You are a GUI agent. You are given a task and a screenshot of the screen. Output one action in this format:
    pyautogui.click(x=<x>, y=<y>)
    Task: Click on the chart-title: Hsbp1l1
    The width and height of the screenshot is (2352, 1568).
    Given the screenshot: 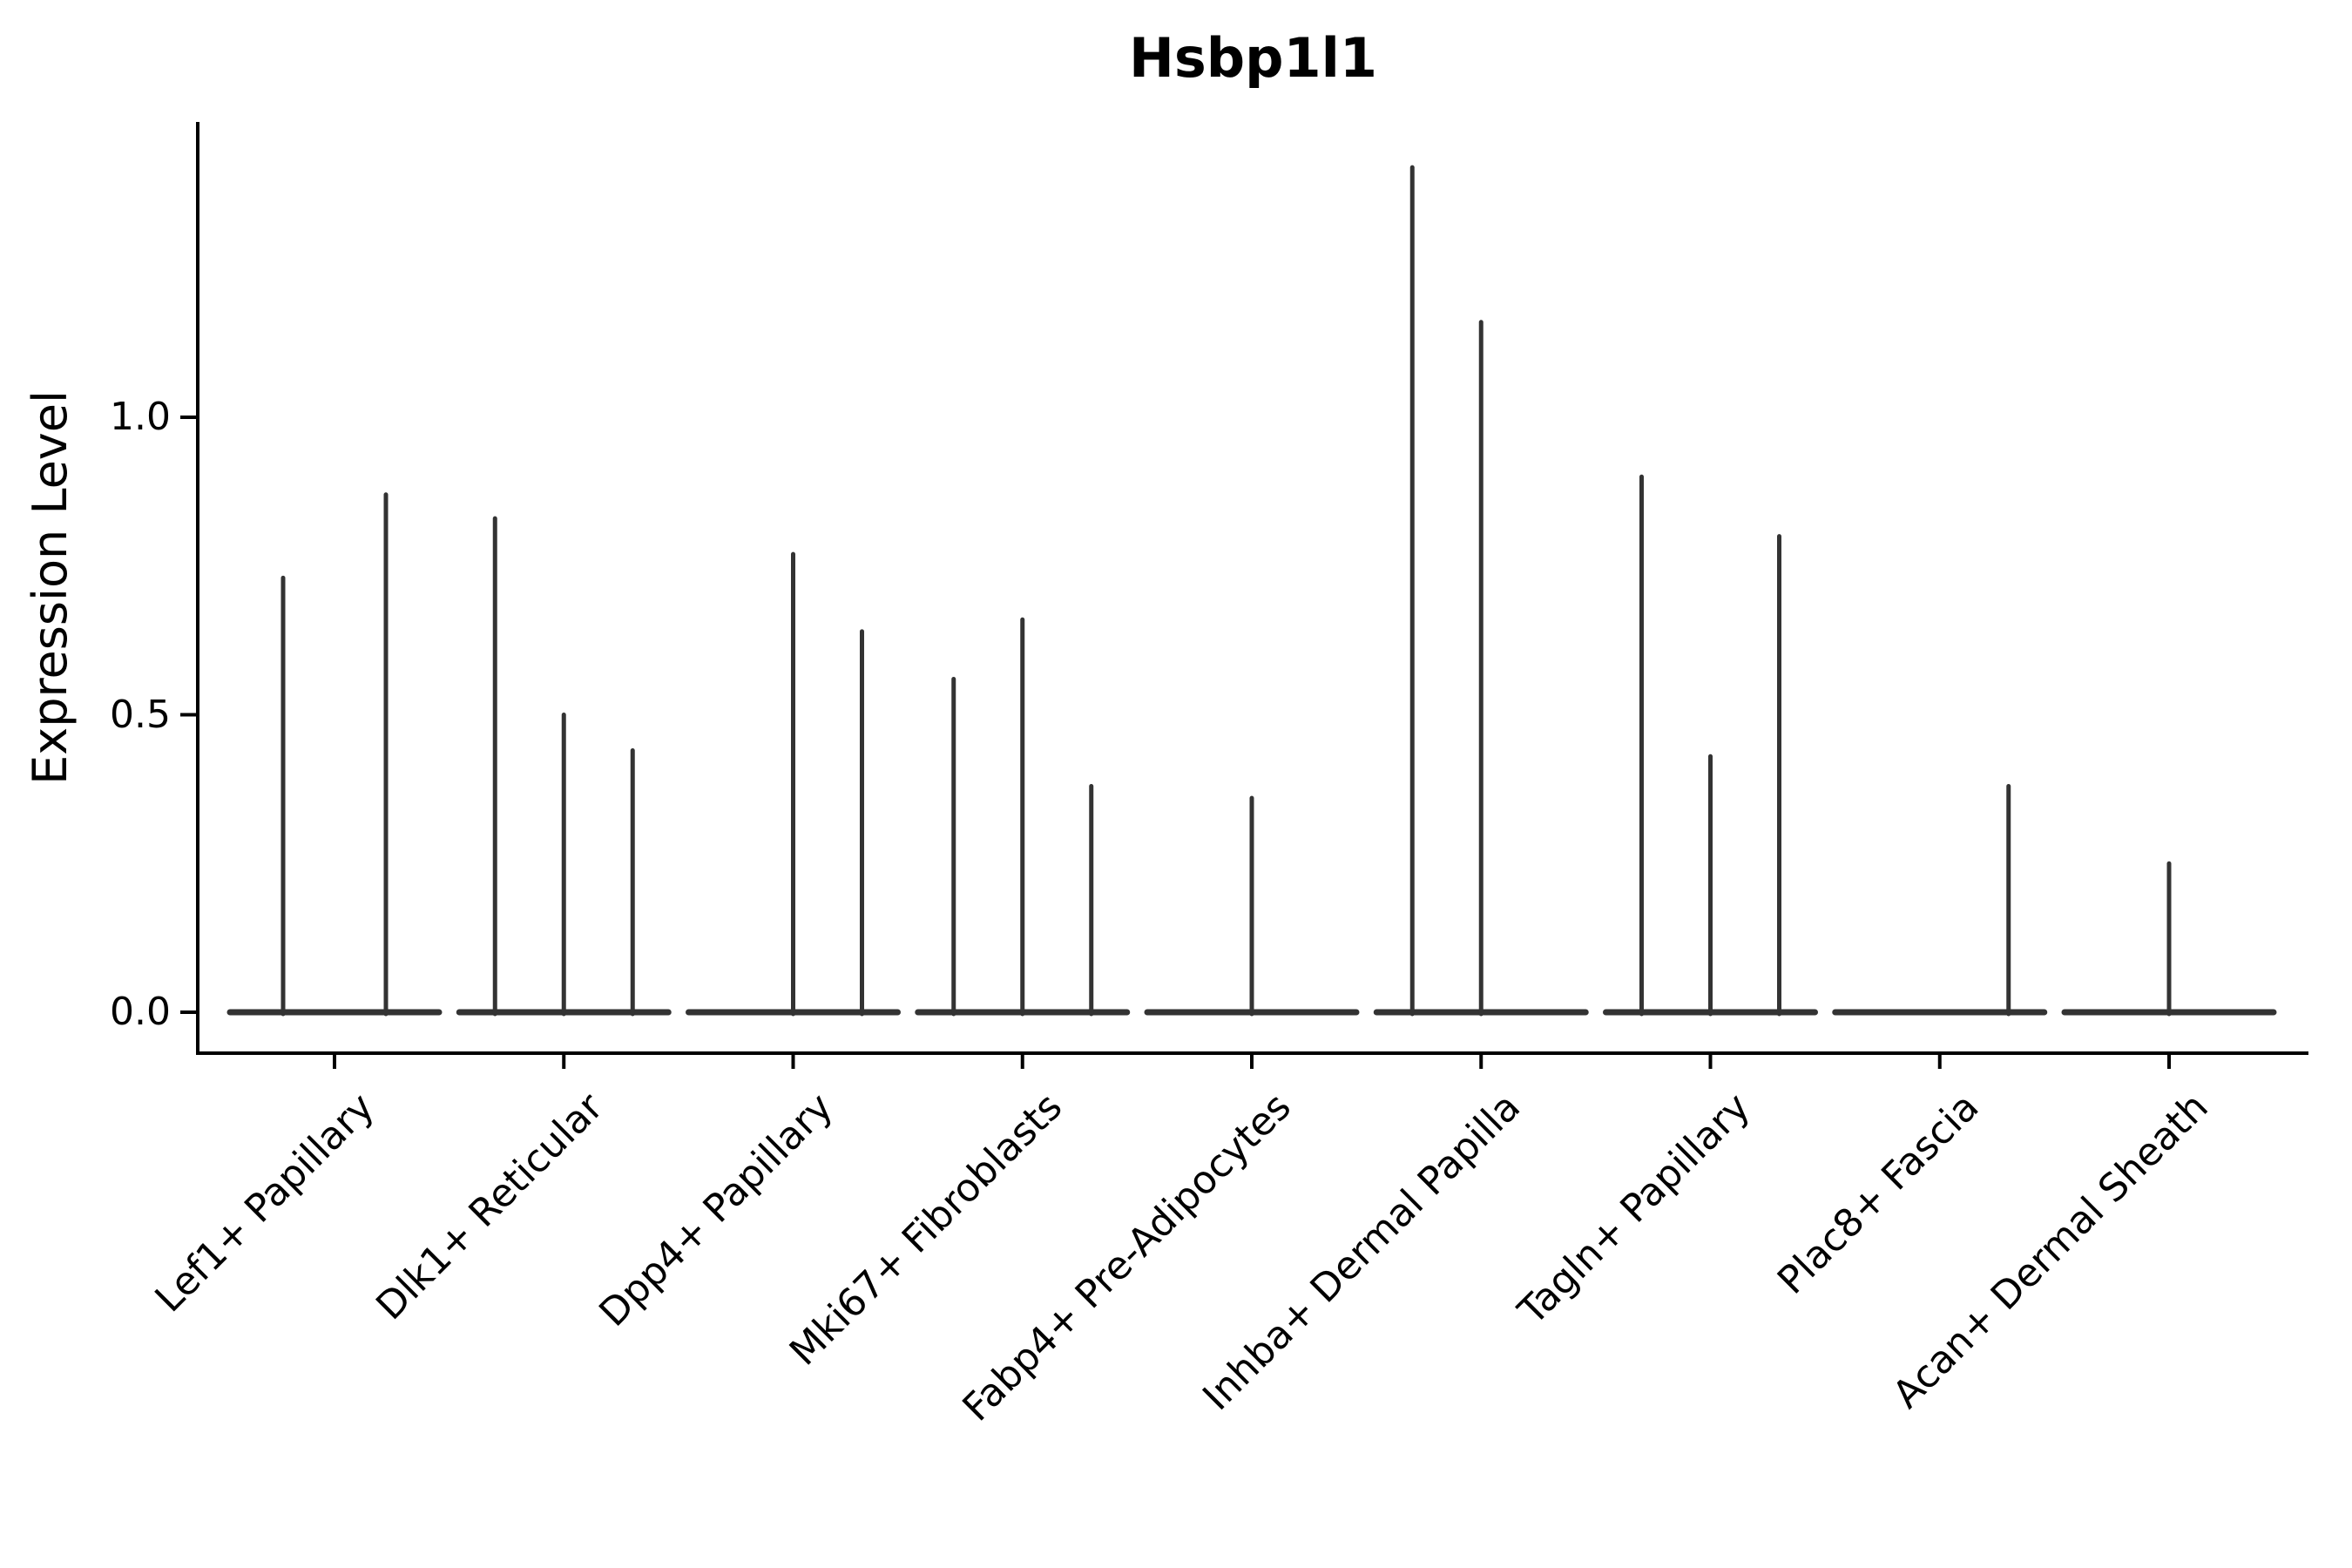 What is the action you would take?
    pyautogui.click(x=1253, y=58)
    